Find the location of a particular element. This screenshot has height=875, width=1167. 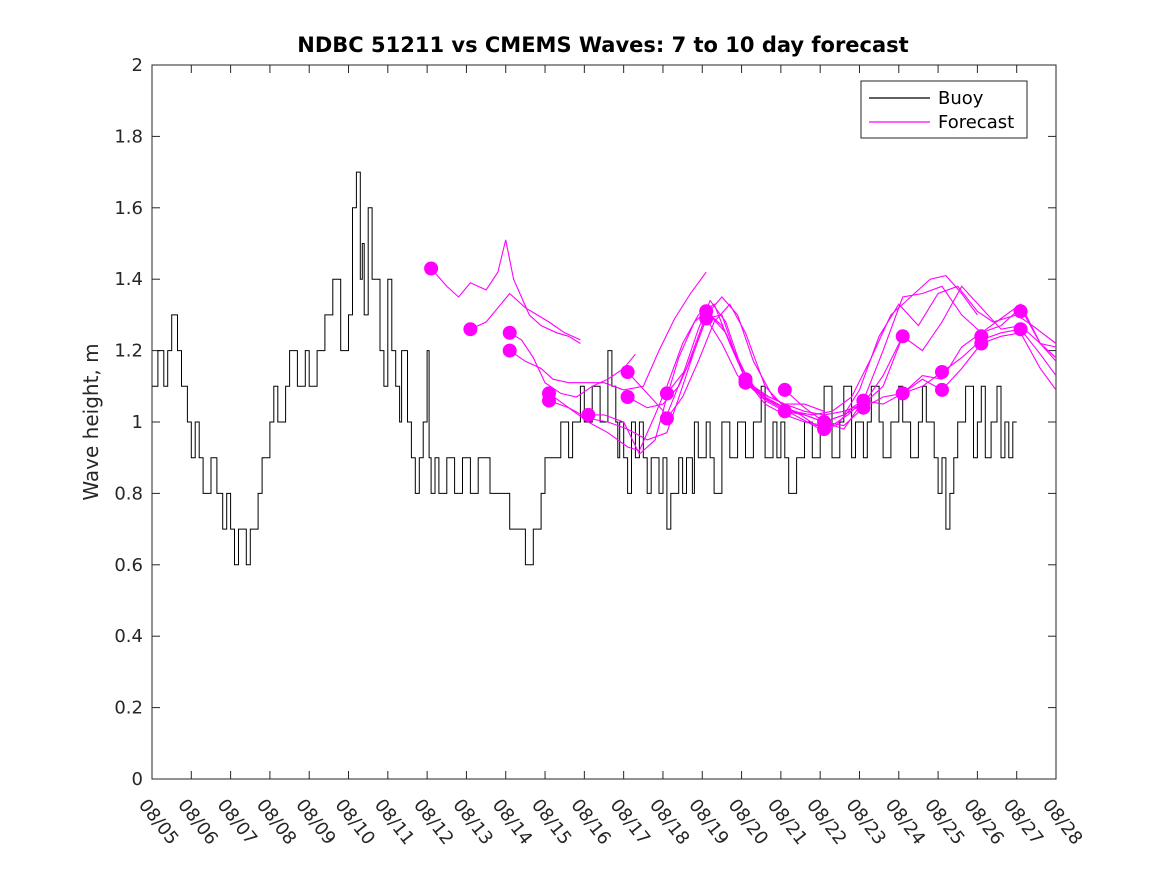

x-tick-label: 08/13 is located at coordinates (472, 822).